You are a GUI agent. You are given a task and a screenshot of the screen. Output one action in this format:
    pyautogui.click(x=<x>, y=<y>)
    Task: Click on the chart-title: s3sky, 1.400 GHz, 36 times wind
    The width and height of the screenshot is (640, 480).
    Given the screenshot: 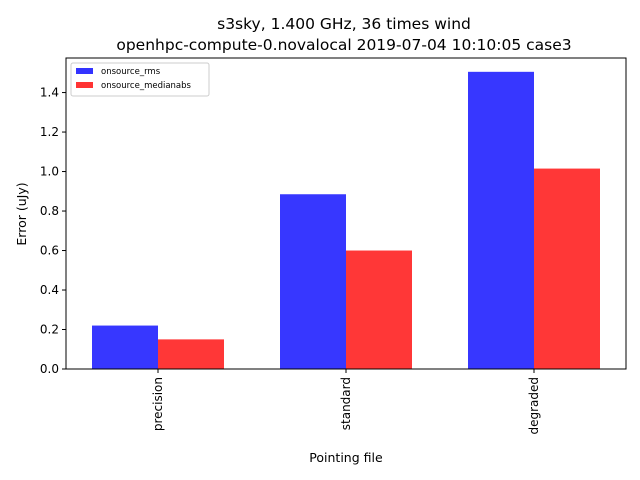 What is the action you would take?
    pyautogui.click(x=344, y=24)
    